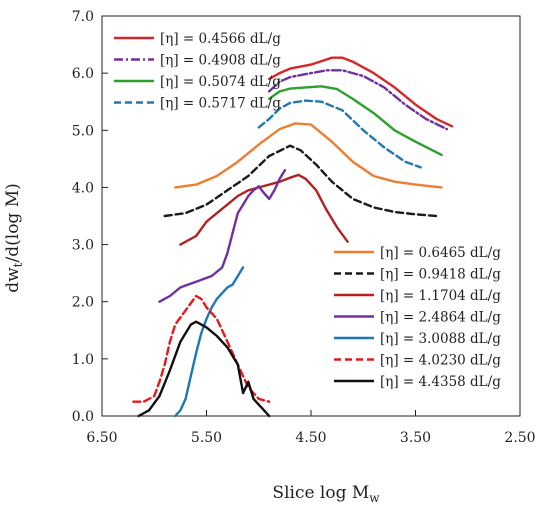  Describe the element at coordinates (310, 438) in the screenshot. I see `x-tick-label: 4.50` at that location.